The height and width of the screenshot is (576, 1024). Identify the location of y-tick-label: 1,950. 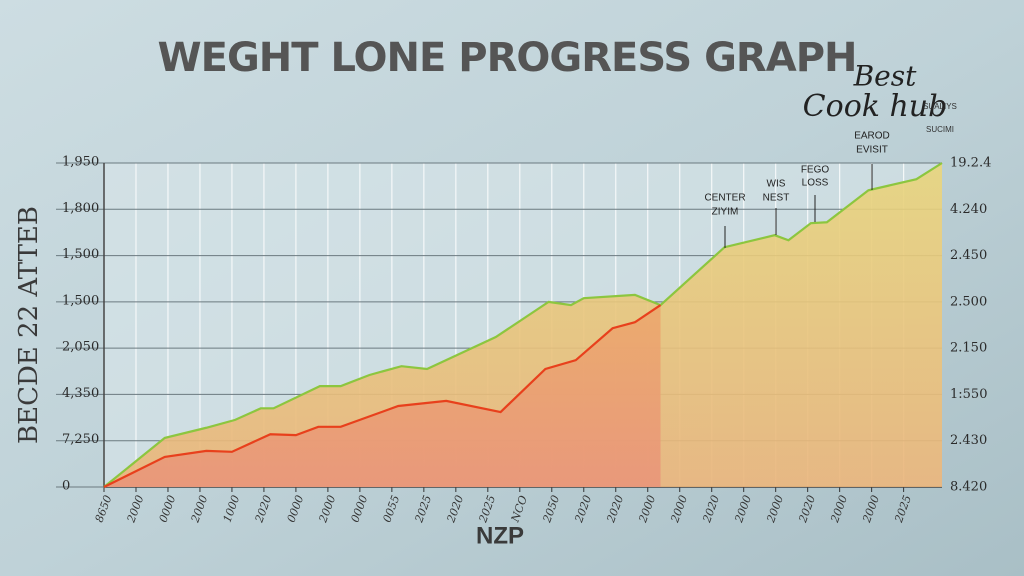
(80, 162).